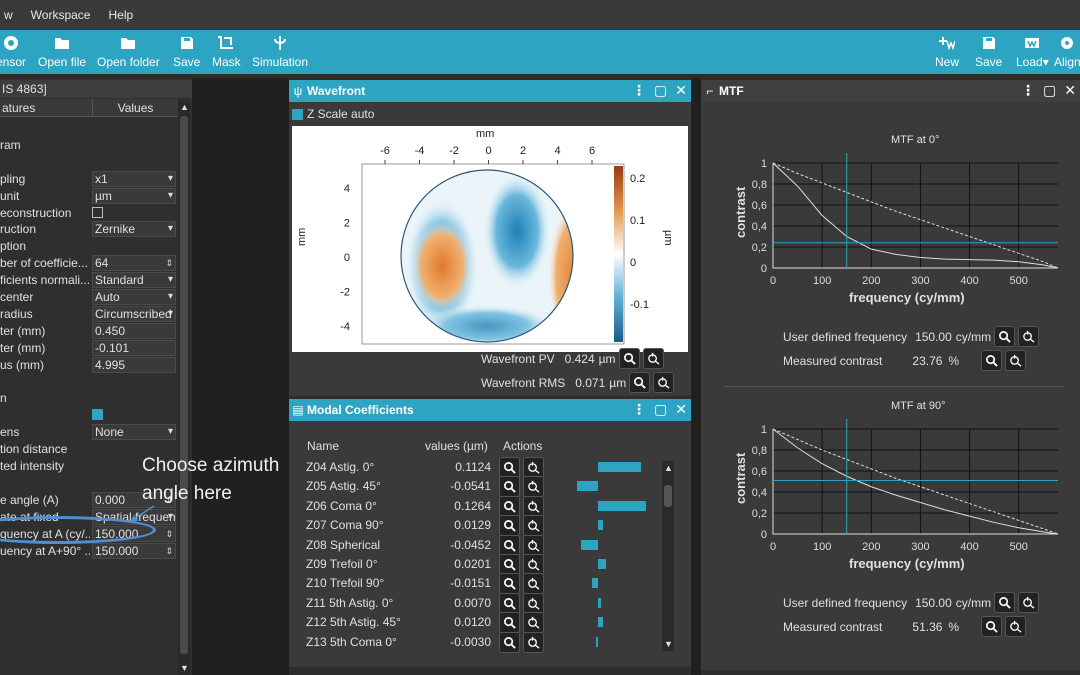  Describe the element at coordinates (485, 134) in the screenshot. I see `wavefront-x-unit: mm` at that location.